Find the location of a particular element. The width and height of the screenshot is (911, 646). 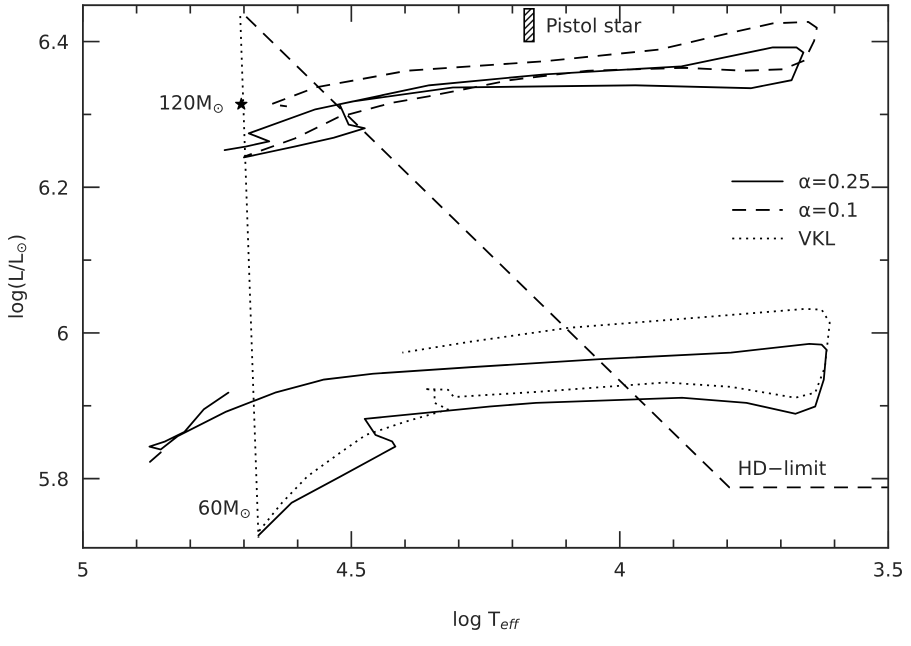

legend-label: α=0.25 is located at coordinates (834, 181).